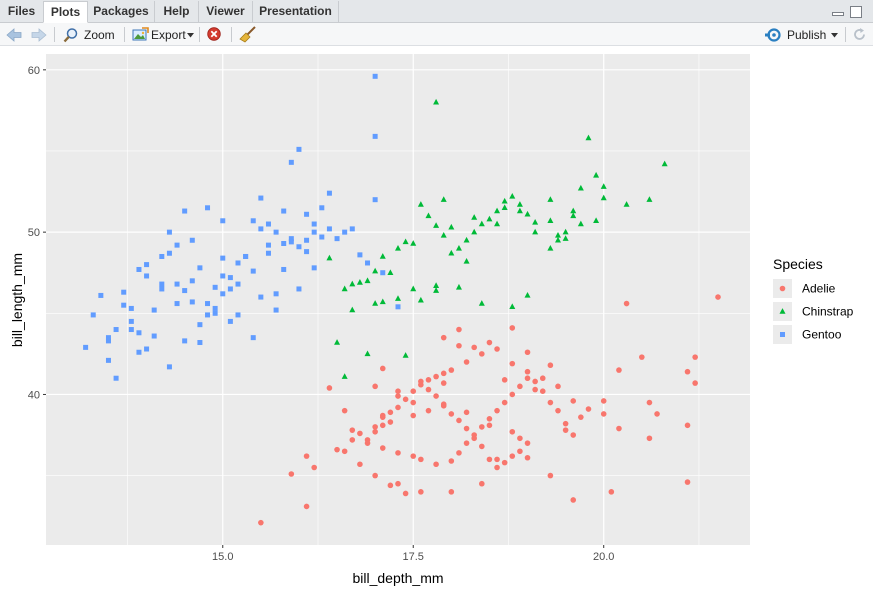 This screenshot has height=591, width=873. What do you see at coordinates (34, 233) in the screenshot?
I see `y-tick-label: 50` at bounding box center [34, 233].